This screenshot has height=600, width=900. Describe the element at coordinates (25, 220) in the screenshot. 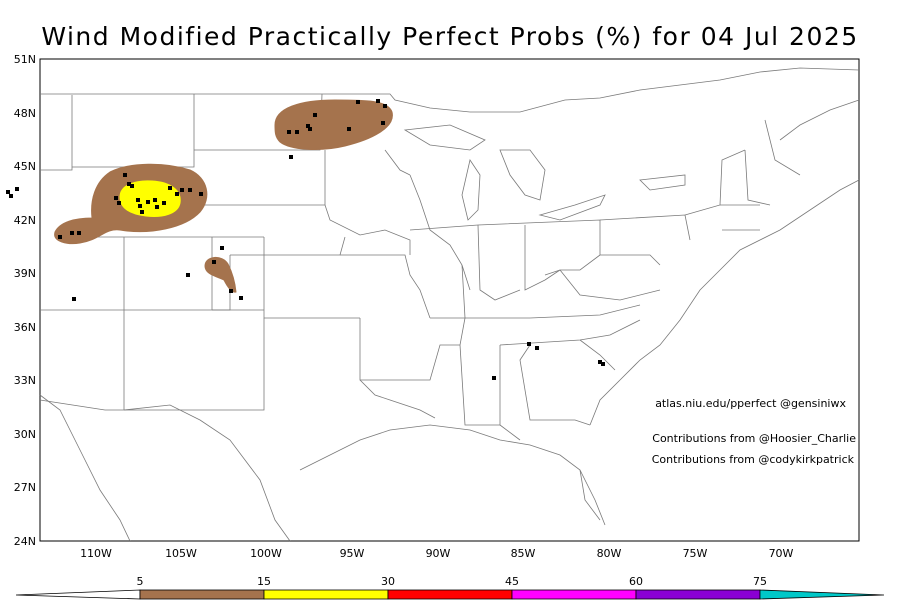

I see `lat-label: 42N` at that location.